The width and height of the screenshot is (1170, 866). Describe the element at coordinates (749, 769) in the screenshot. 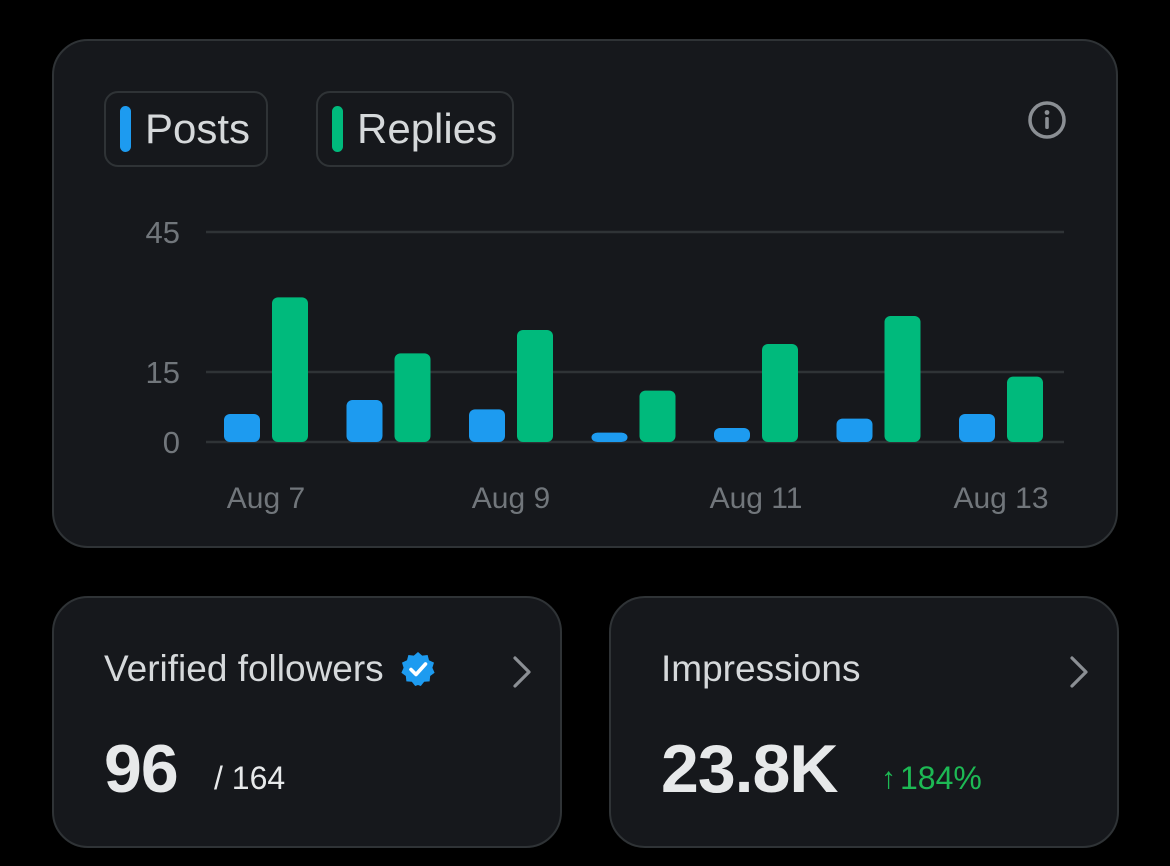

I see `impressions-value: 23.8K` at that location.